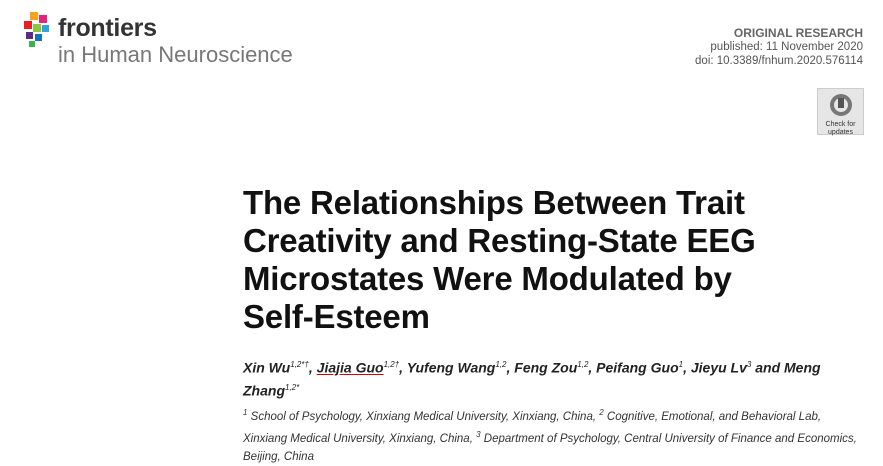  I want to click on doi: doi: 10.3389/fnhum.2020.576114, so click(779, 61).